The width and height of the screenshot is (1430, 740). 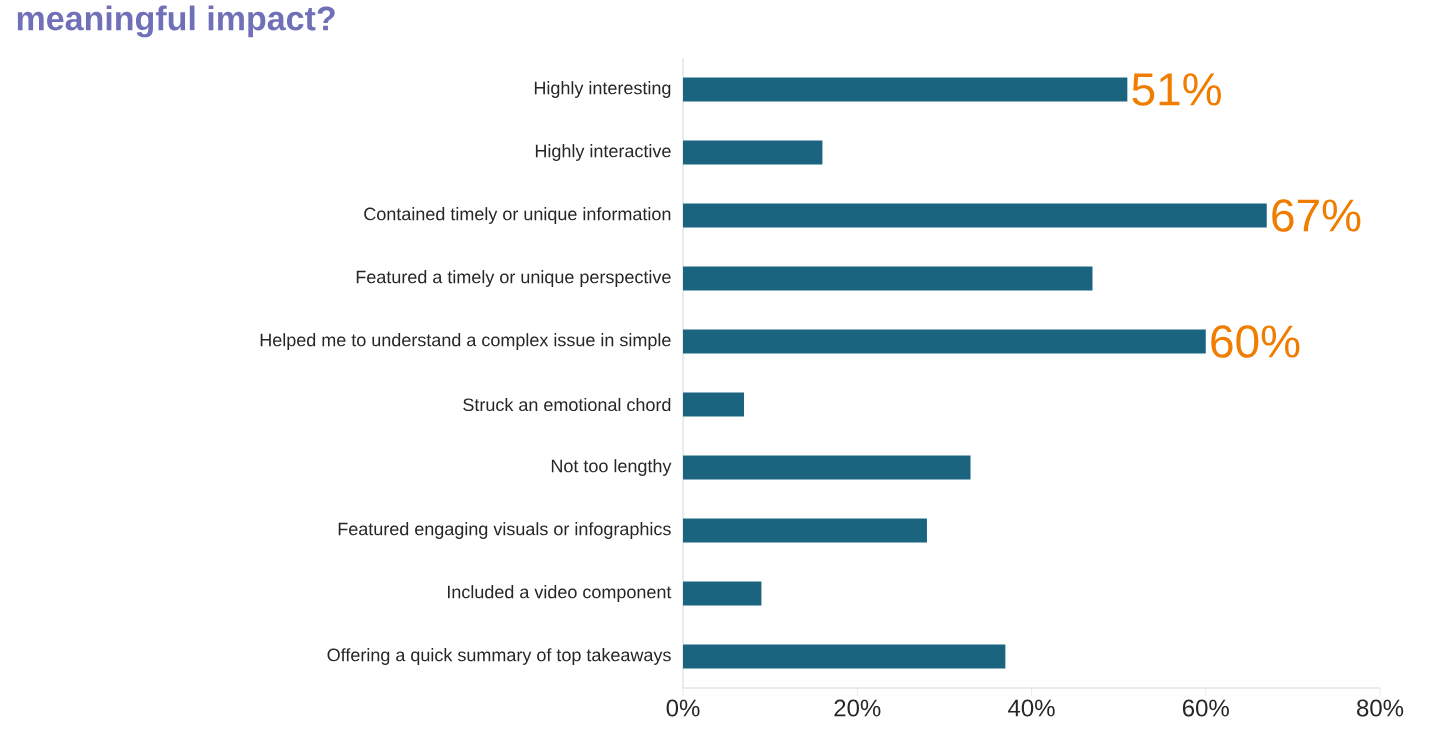 I want to click on data-label: 60%, so click(x=1255, y=341).